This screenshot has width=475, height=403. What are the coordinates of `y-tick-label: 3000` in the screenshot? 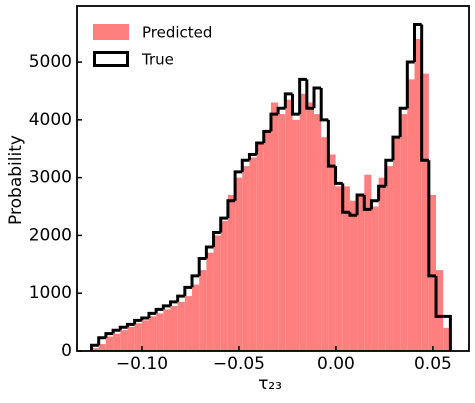 It's located at (50, 178).